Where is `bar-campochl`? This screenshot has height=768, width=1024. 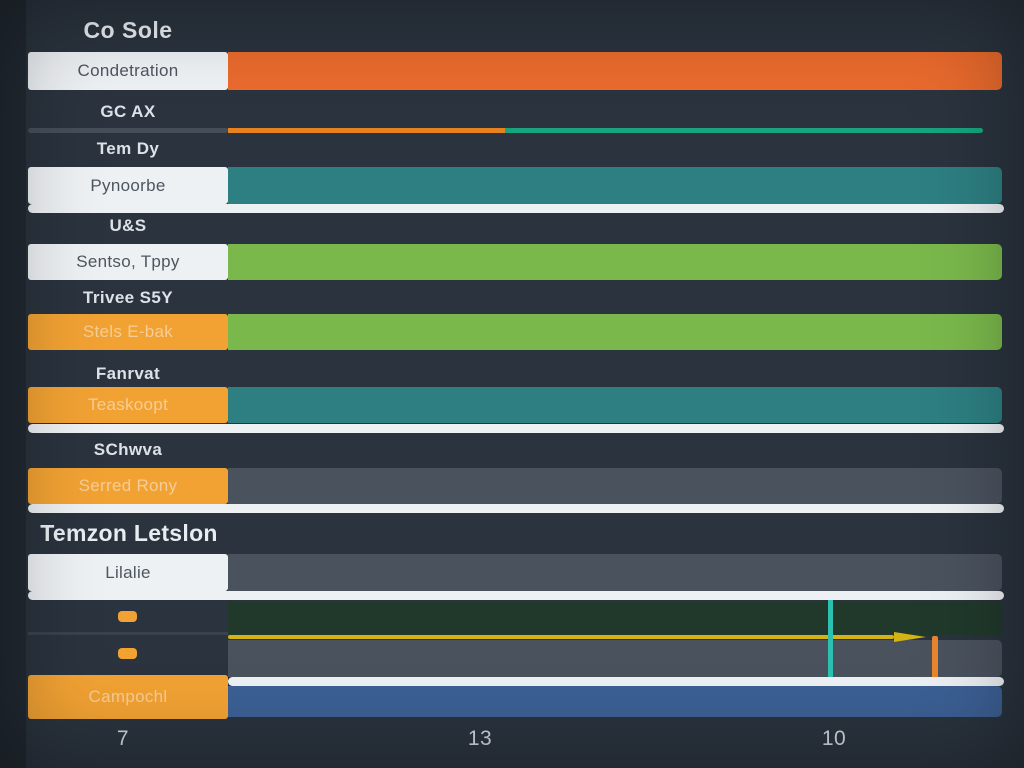 bar-campochl is located at coordinates (615, 701).